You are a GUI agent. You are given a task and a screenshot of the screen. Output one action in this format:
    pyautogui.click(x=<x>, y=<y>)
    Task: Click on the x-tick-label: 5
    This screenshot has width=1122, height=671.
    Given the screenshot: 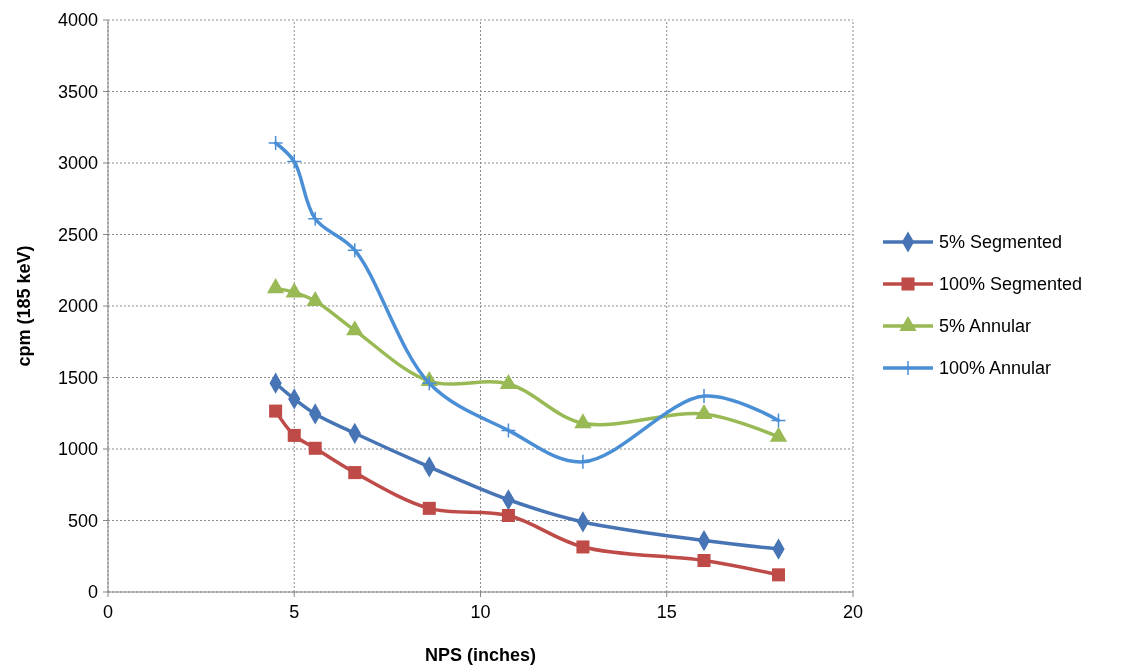 What is the action you would take?
    pyautogui.click(x=294, y=612)
    